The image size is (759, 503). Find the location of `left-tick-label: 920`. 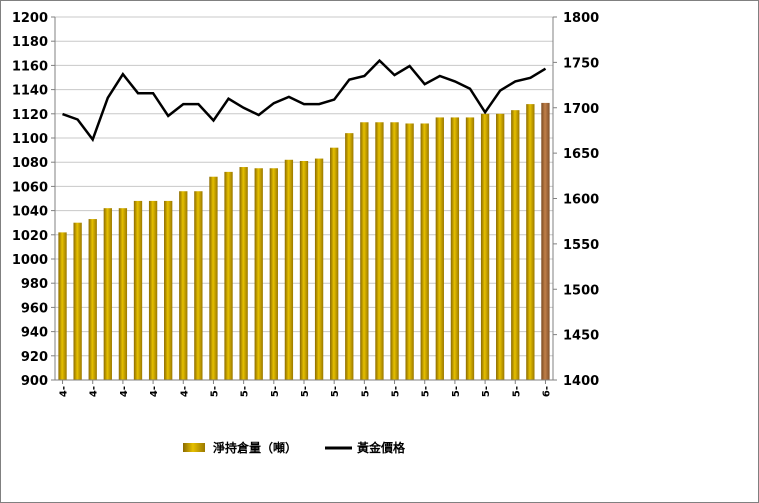

left-tick-label: 920 is located at coordinates (34, 357).